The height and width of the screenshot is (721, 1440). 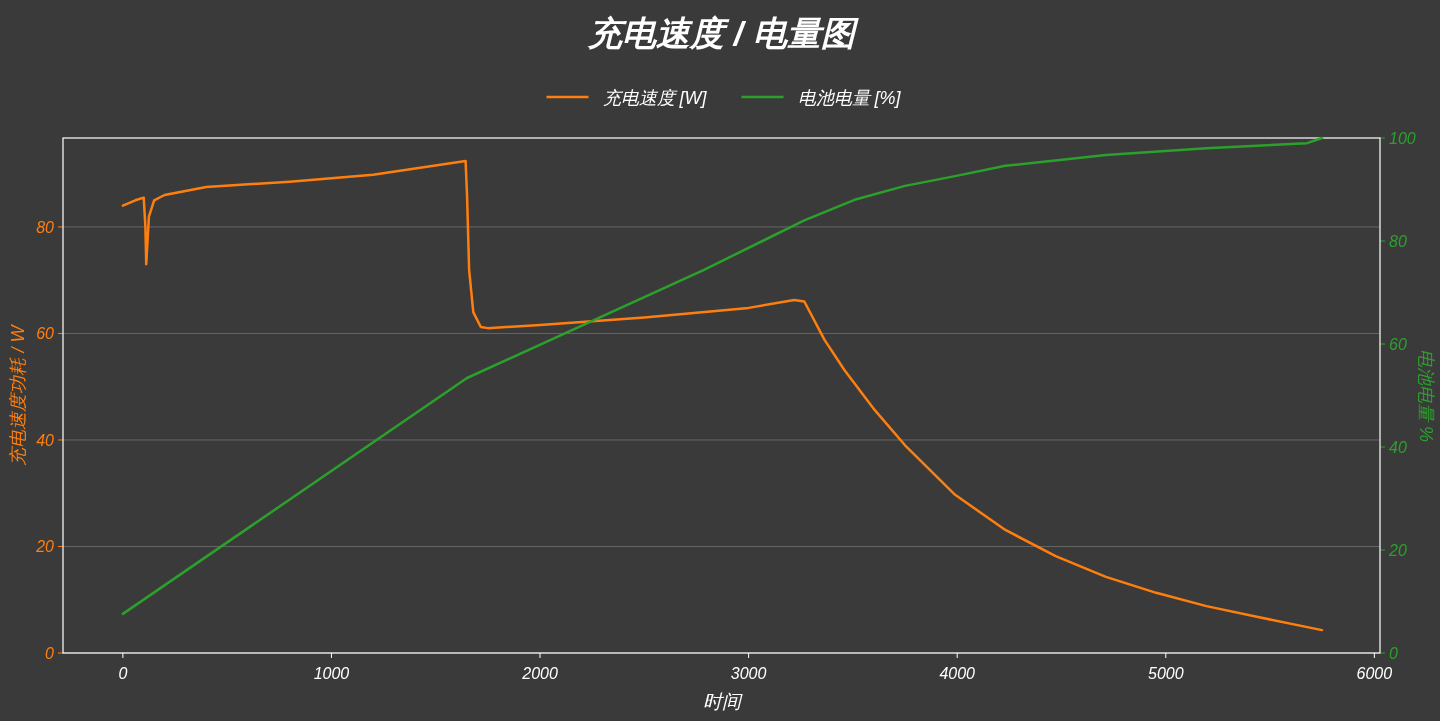 What do you see at coordinates (1426, 395) in the screenshot?
I see `y2-axis-title: 电池电量 %` at bounding box center [1426, 395].